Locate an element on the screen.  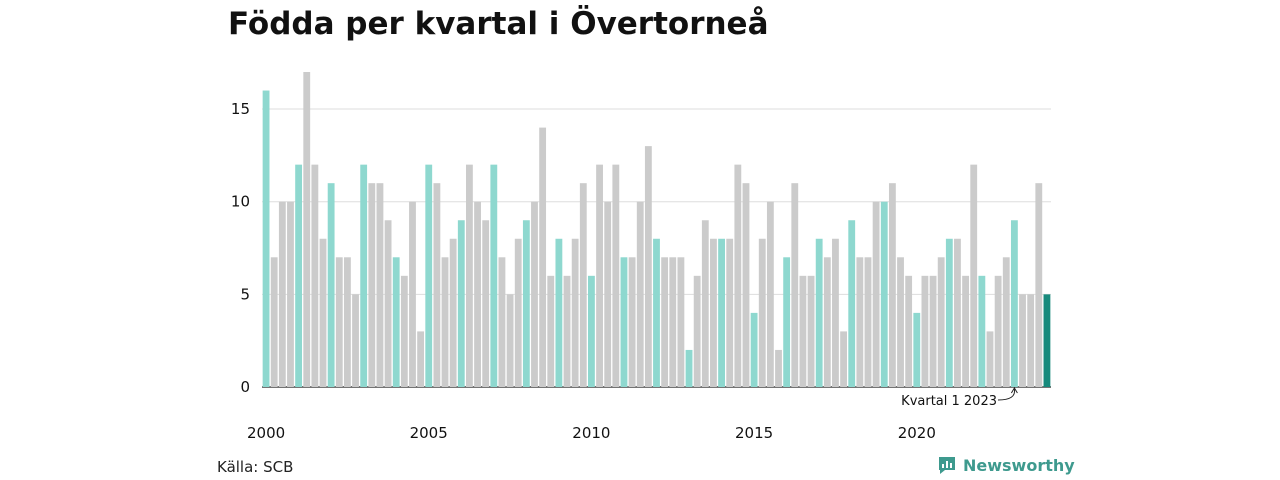
chart-title: Födda per kvartal i Övertorneå is located at coordinates (498, 24).